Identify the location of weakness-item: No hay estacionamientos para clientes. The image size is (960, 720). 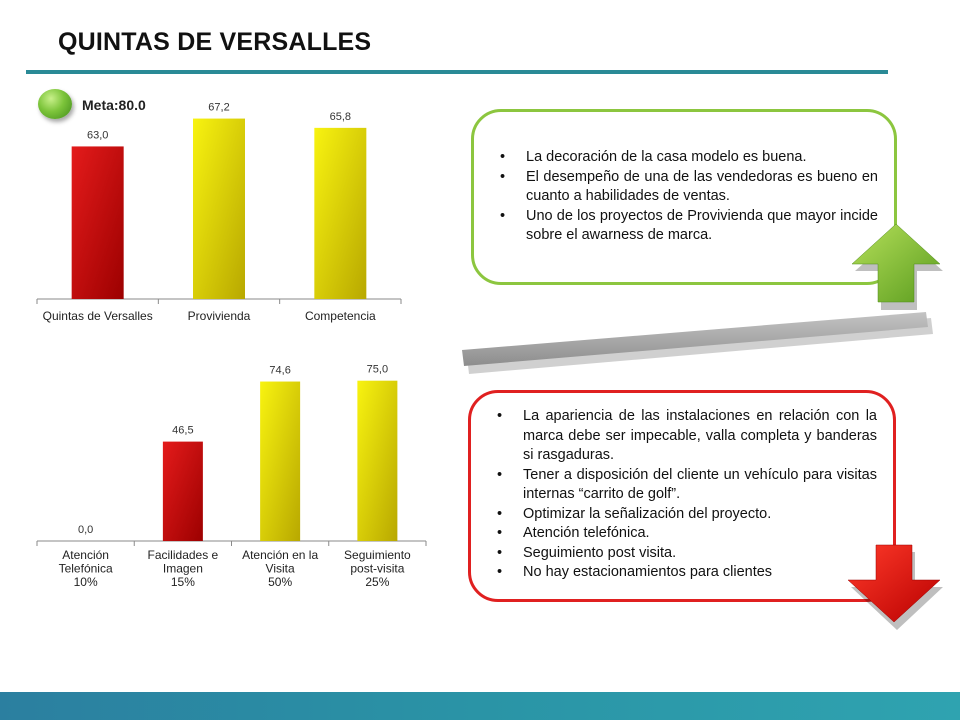
(683, 573).